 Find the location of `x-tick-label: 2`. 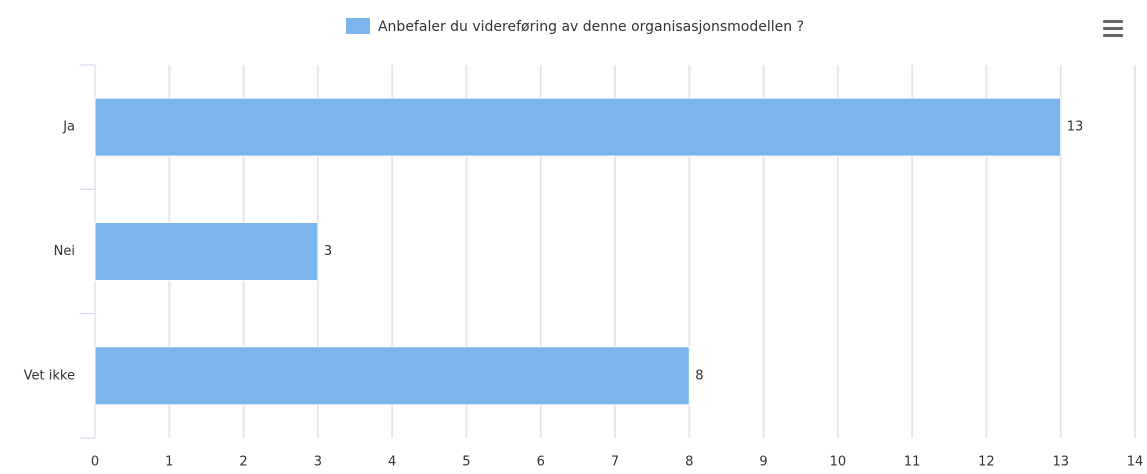

x-tick-label: 2 is located at coordinates (243, 462).